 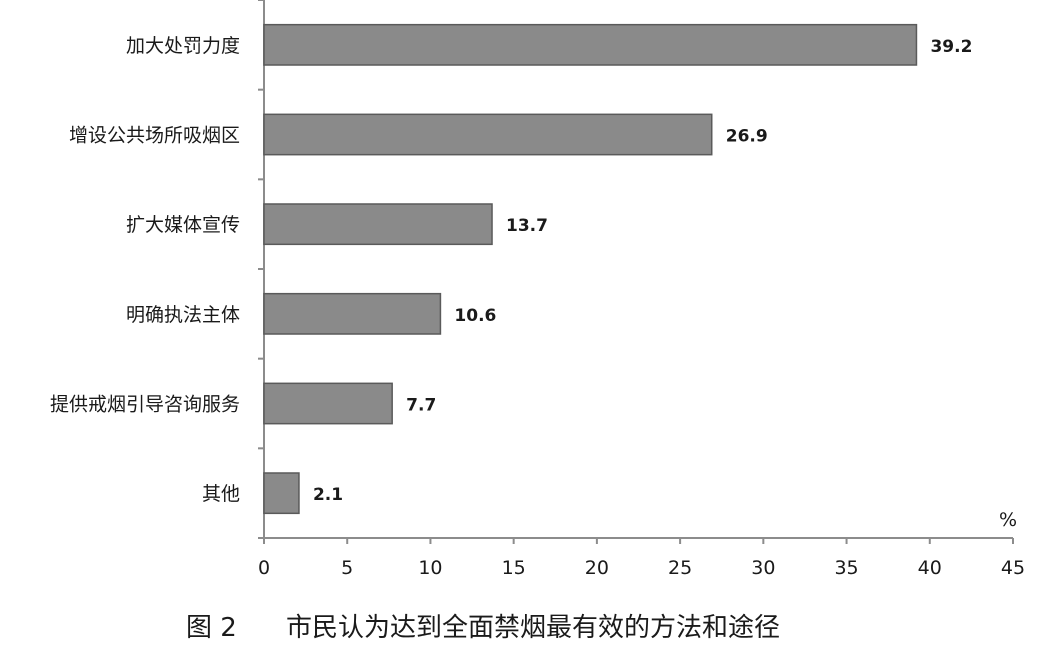 What do you see at coordinates (747, 137) in the screenshot?
I see `value-label: 26.9` at bounding box center [747, 137].